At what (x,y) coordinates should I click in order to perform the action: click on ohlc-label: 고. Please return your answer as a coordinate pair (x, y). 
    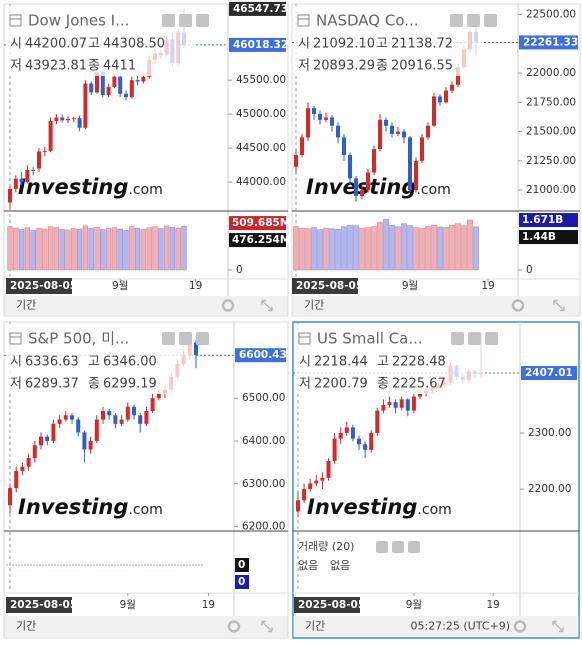
    Looking at the image, I should click on (94, 362).